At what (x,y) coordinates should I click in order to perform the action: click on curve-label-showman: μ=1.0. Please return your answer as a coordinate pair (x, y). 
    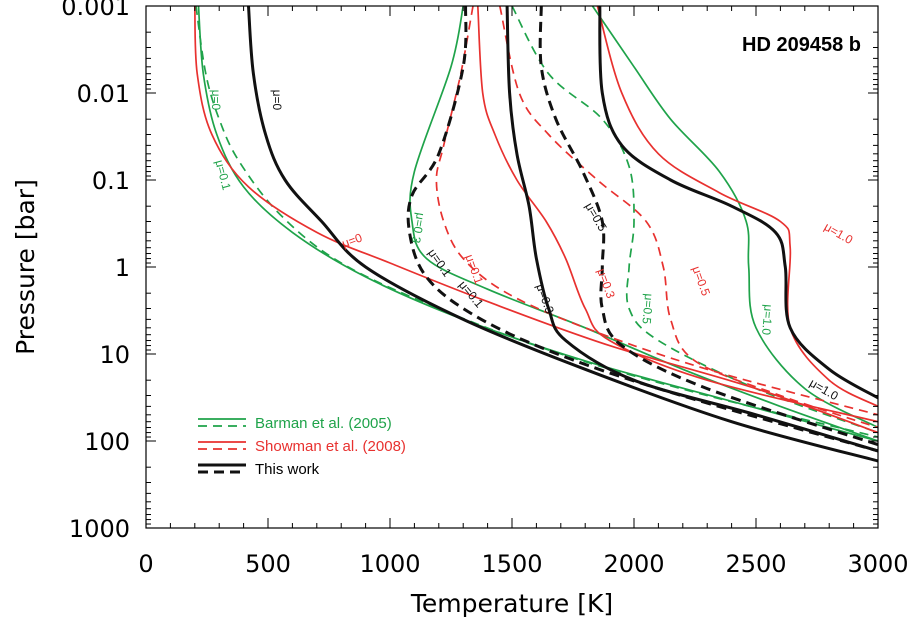
    Looking at the image, I should click on (839, 234).